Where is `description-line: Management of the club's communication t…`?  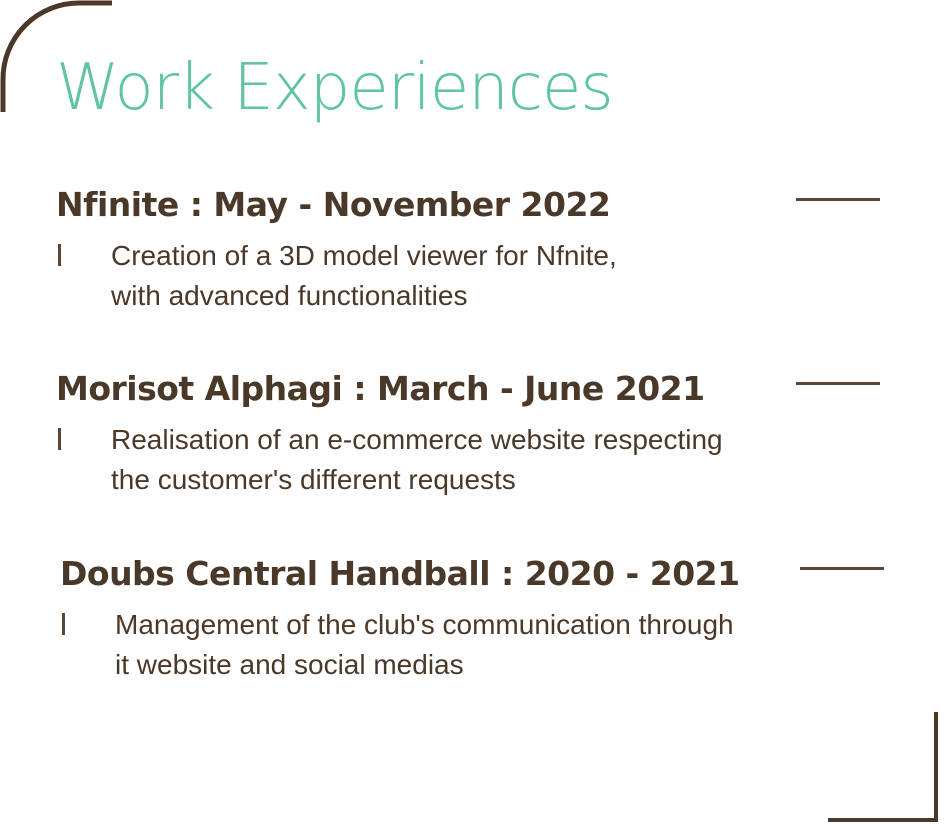 description-line: Management of the club's communication t… is located at coordinates (424, 624).